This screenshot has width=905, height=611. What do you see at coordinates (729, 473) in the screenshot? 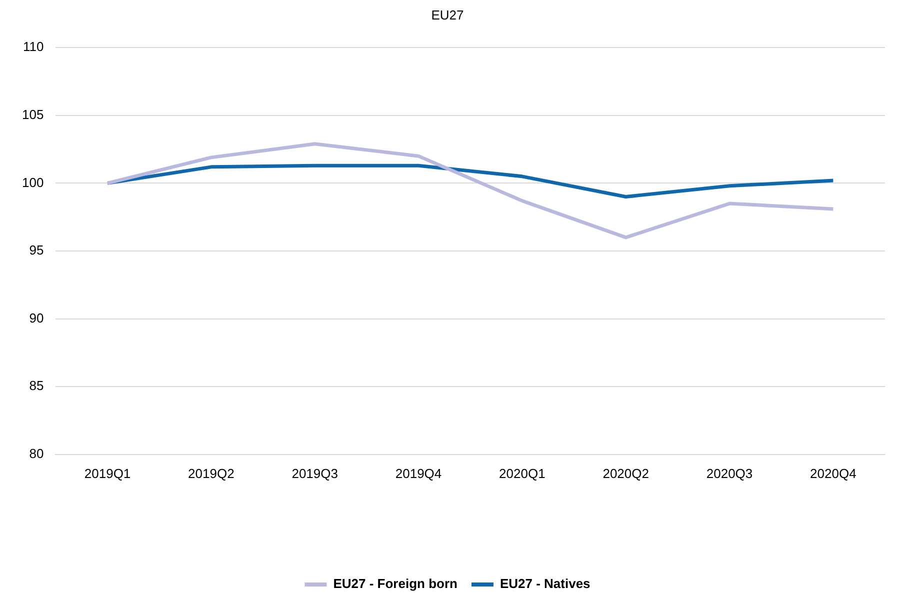
I see `x-tick-label: 2020Q3` at bounding box center [729, 473].